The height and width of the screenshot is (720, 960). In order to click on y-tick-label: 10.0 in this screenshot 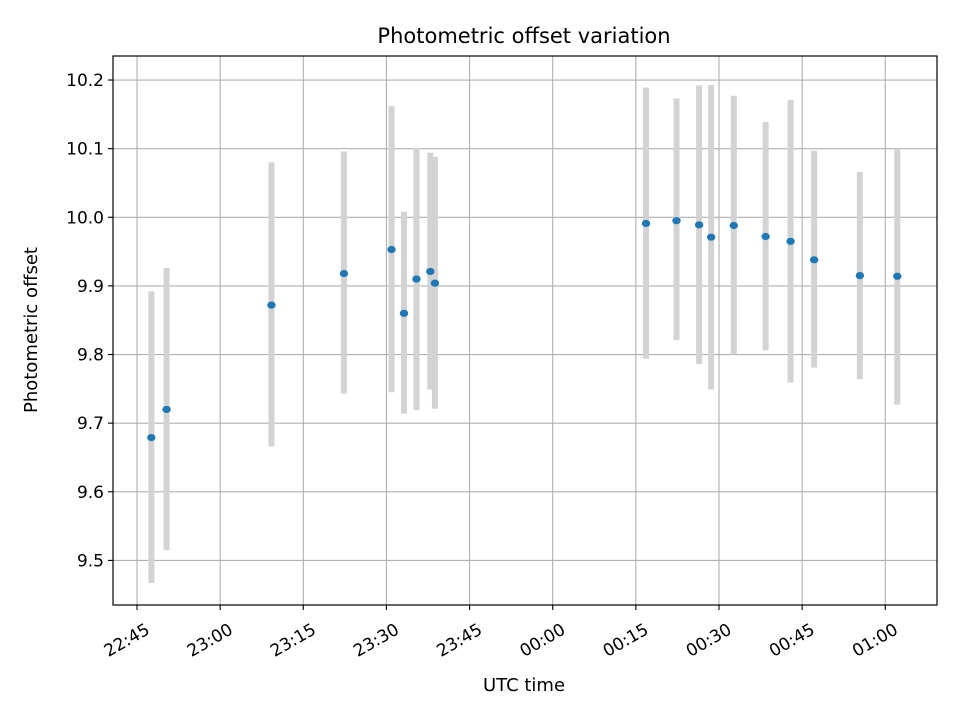, I will do `click(85, 218)`.